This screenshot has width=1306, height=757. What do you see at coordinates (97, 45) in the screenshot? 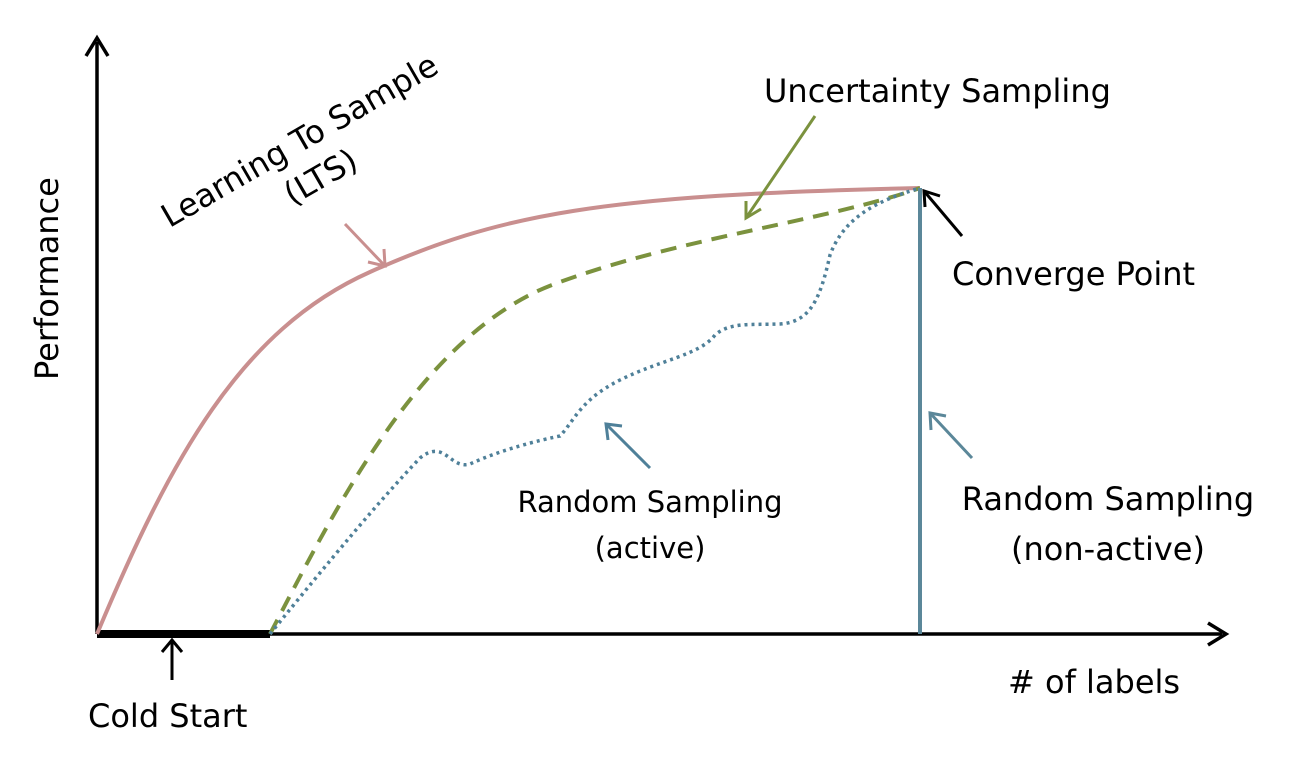
I see `y-axis-arrow-icon` at bounding box center [97, 45].